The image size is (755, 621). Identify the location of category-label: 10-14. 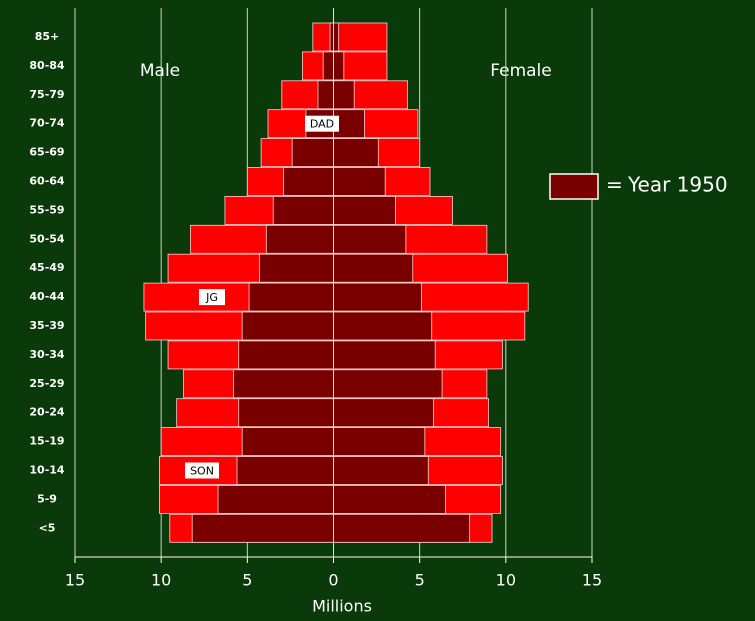
(47, 470).